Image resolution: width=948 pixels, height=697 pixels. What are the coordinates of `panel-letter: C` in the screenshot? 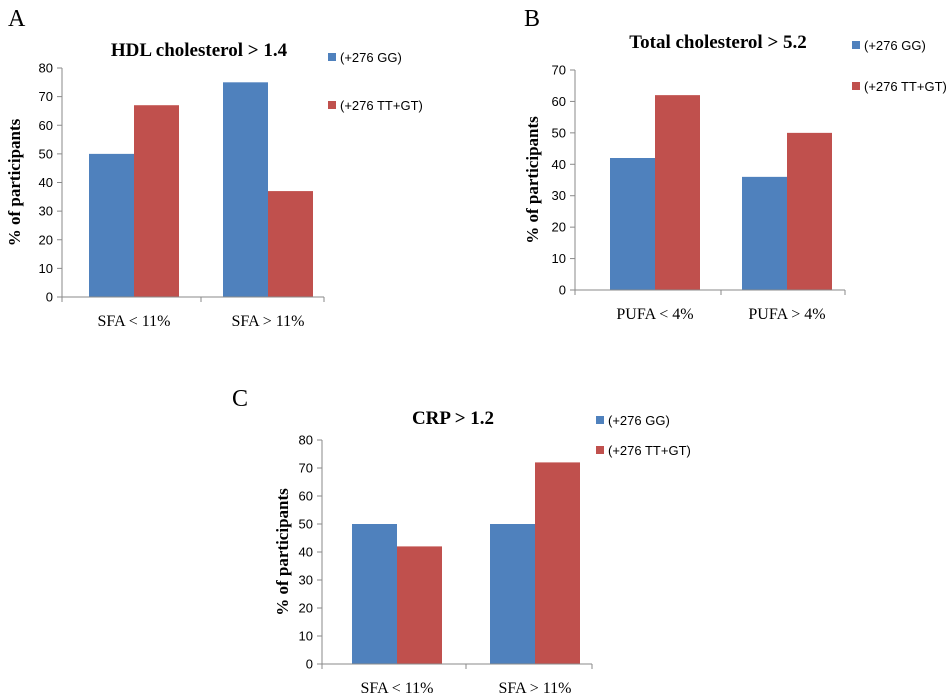 It's located at (240, 399).